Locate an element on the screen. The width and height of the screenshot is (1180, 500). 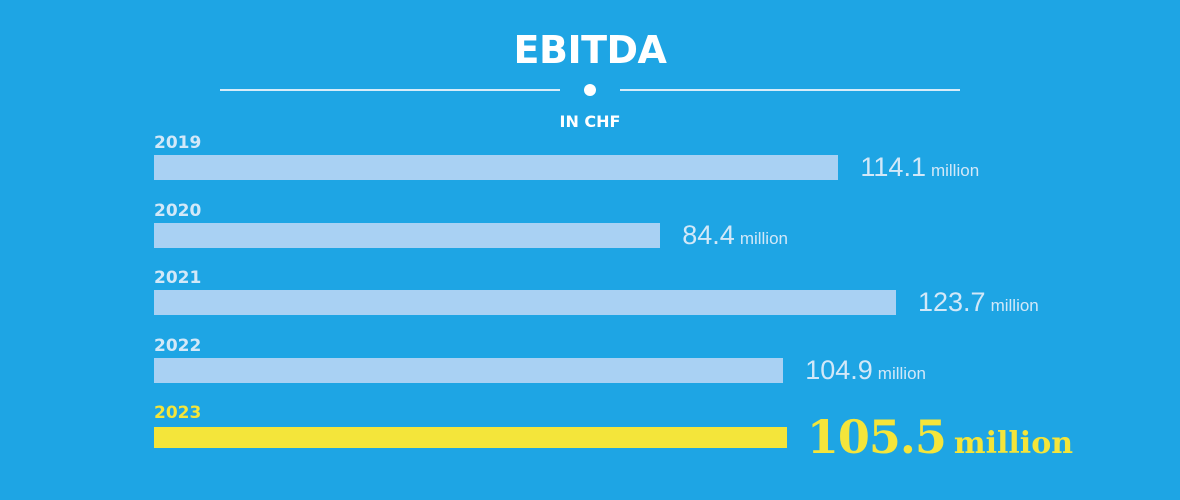
value-number-2023: 105.5 is located at coordinates (876, 437).